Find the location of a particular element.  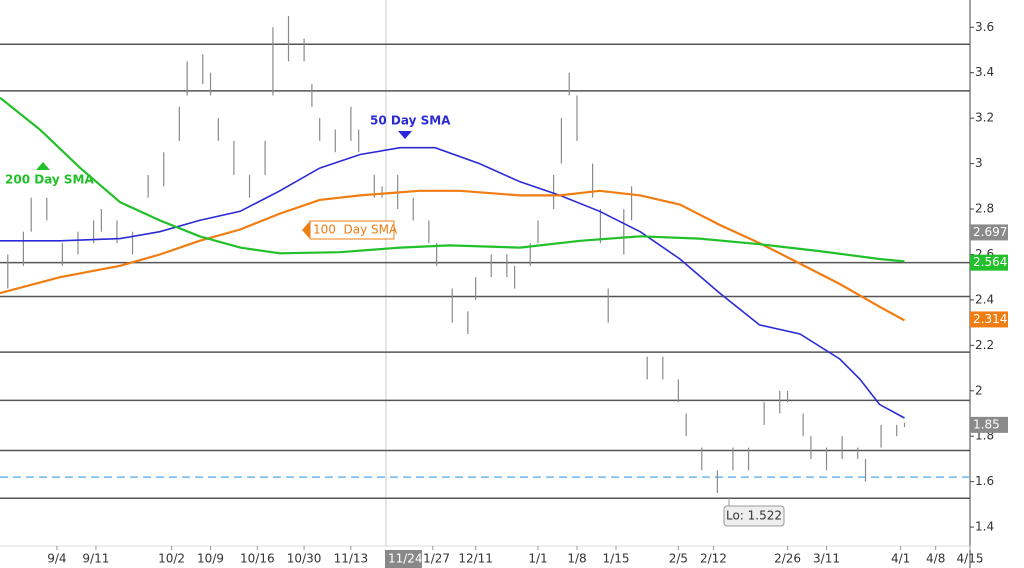

annotation: 100 Day SMA is located at coordinates (355, 230).